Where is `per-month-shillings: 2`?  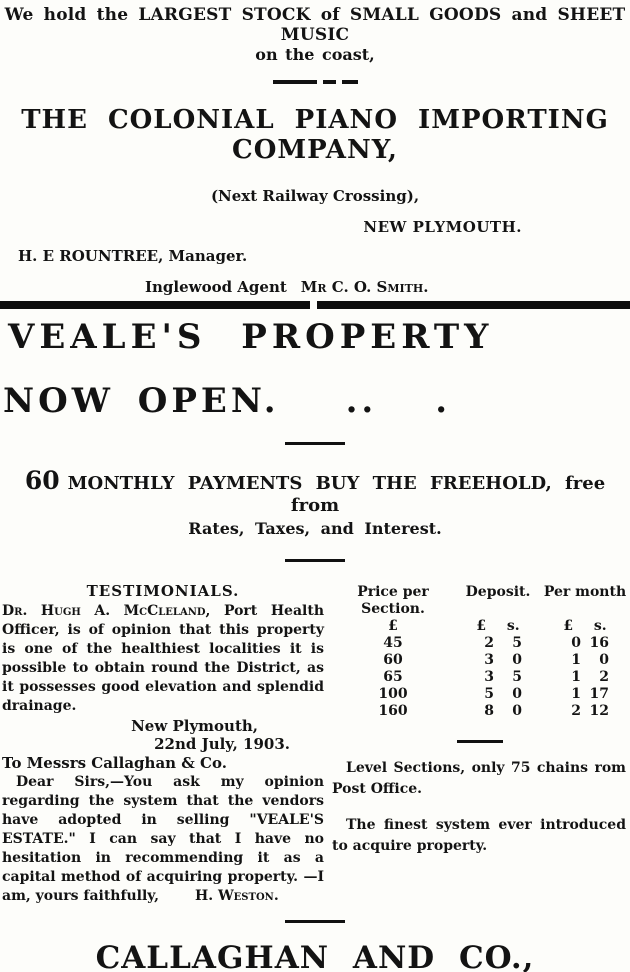
per-month-shillings: 2 is located at coordinates (604, 677).